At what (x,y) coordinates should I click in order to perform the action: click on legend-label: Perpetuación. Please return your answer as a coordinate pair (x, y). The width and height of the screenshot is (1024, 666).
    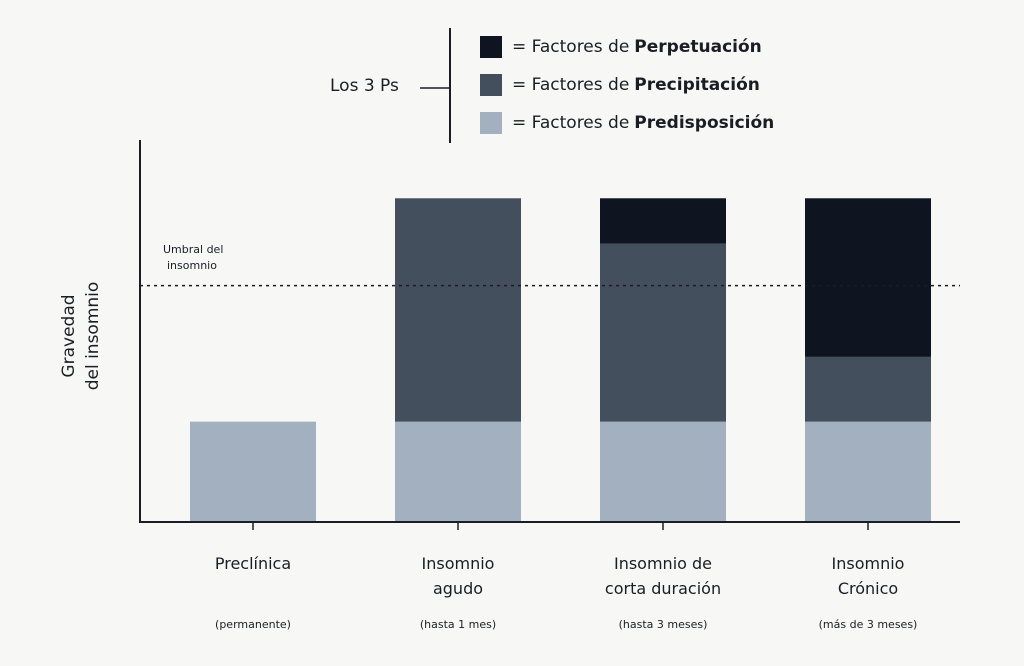
    Looking at the image, I should click on (698, 47).